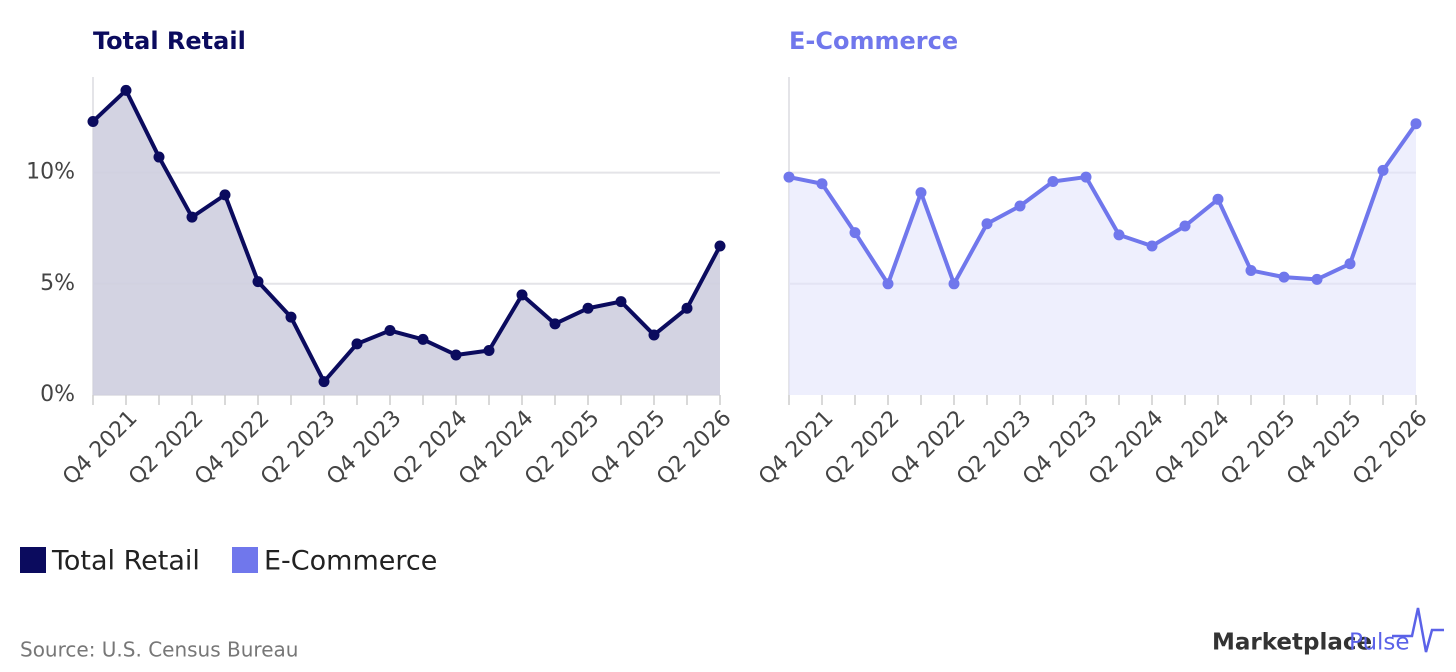 The image size is (1456, 672). Describe the element at coordinates (159, 650) in the screenshot. I see `source: Source: U.S. Census Bureau` at that location.